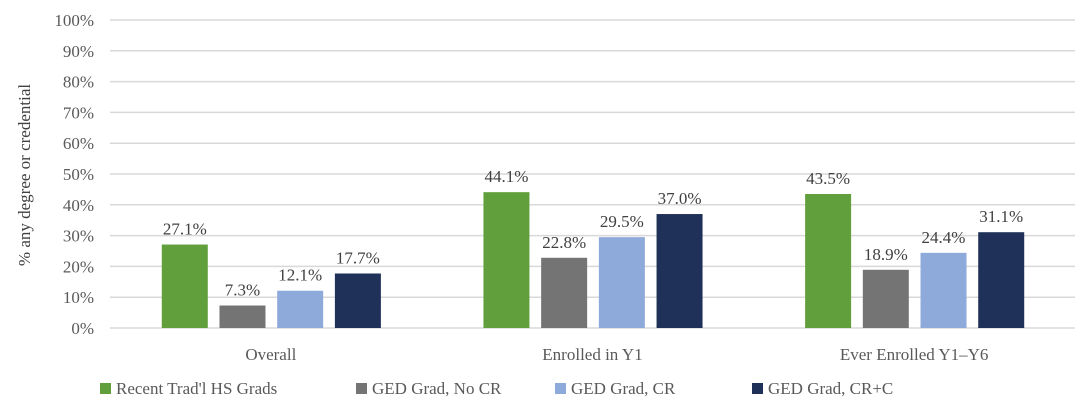 The image size is (1080, 411). Describe the element at coordinates (78, 51) in the screenshot. I see `y-tick-label: 90%` at that location.